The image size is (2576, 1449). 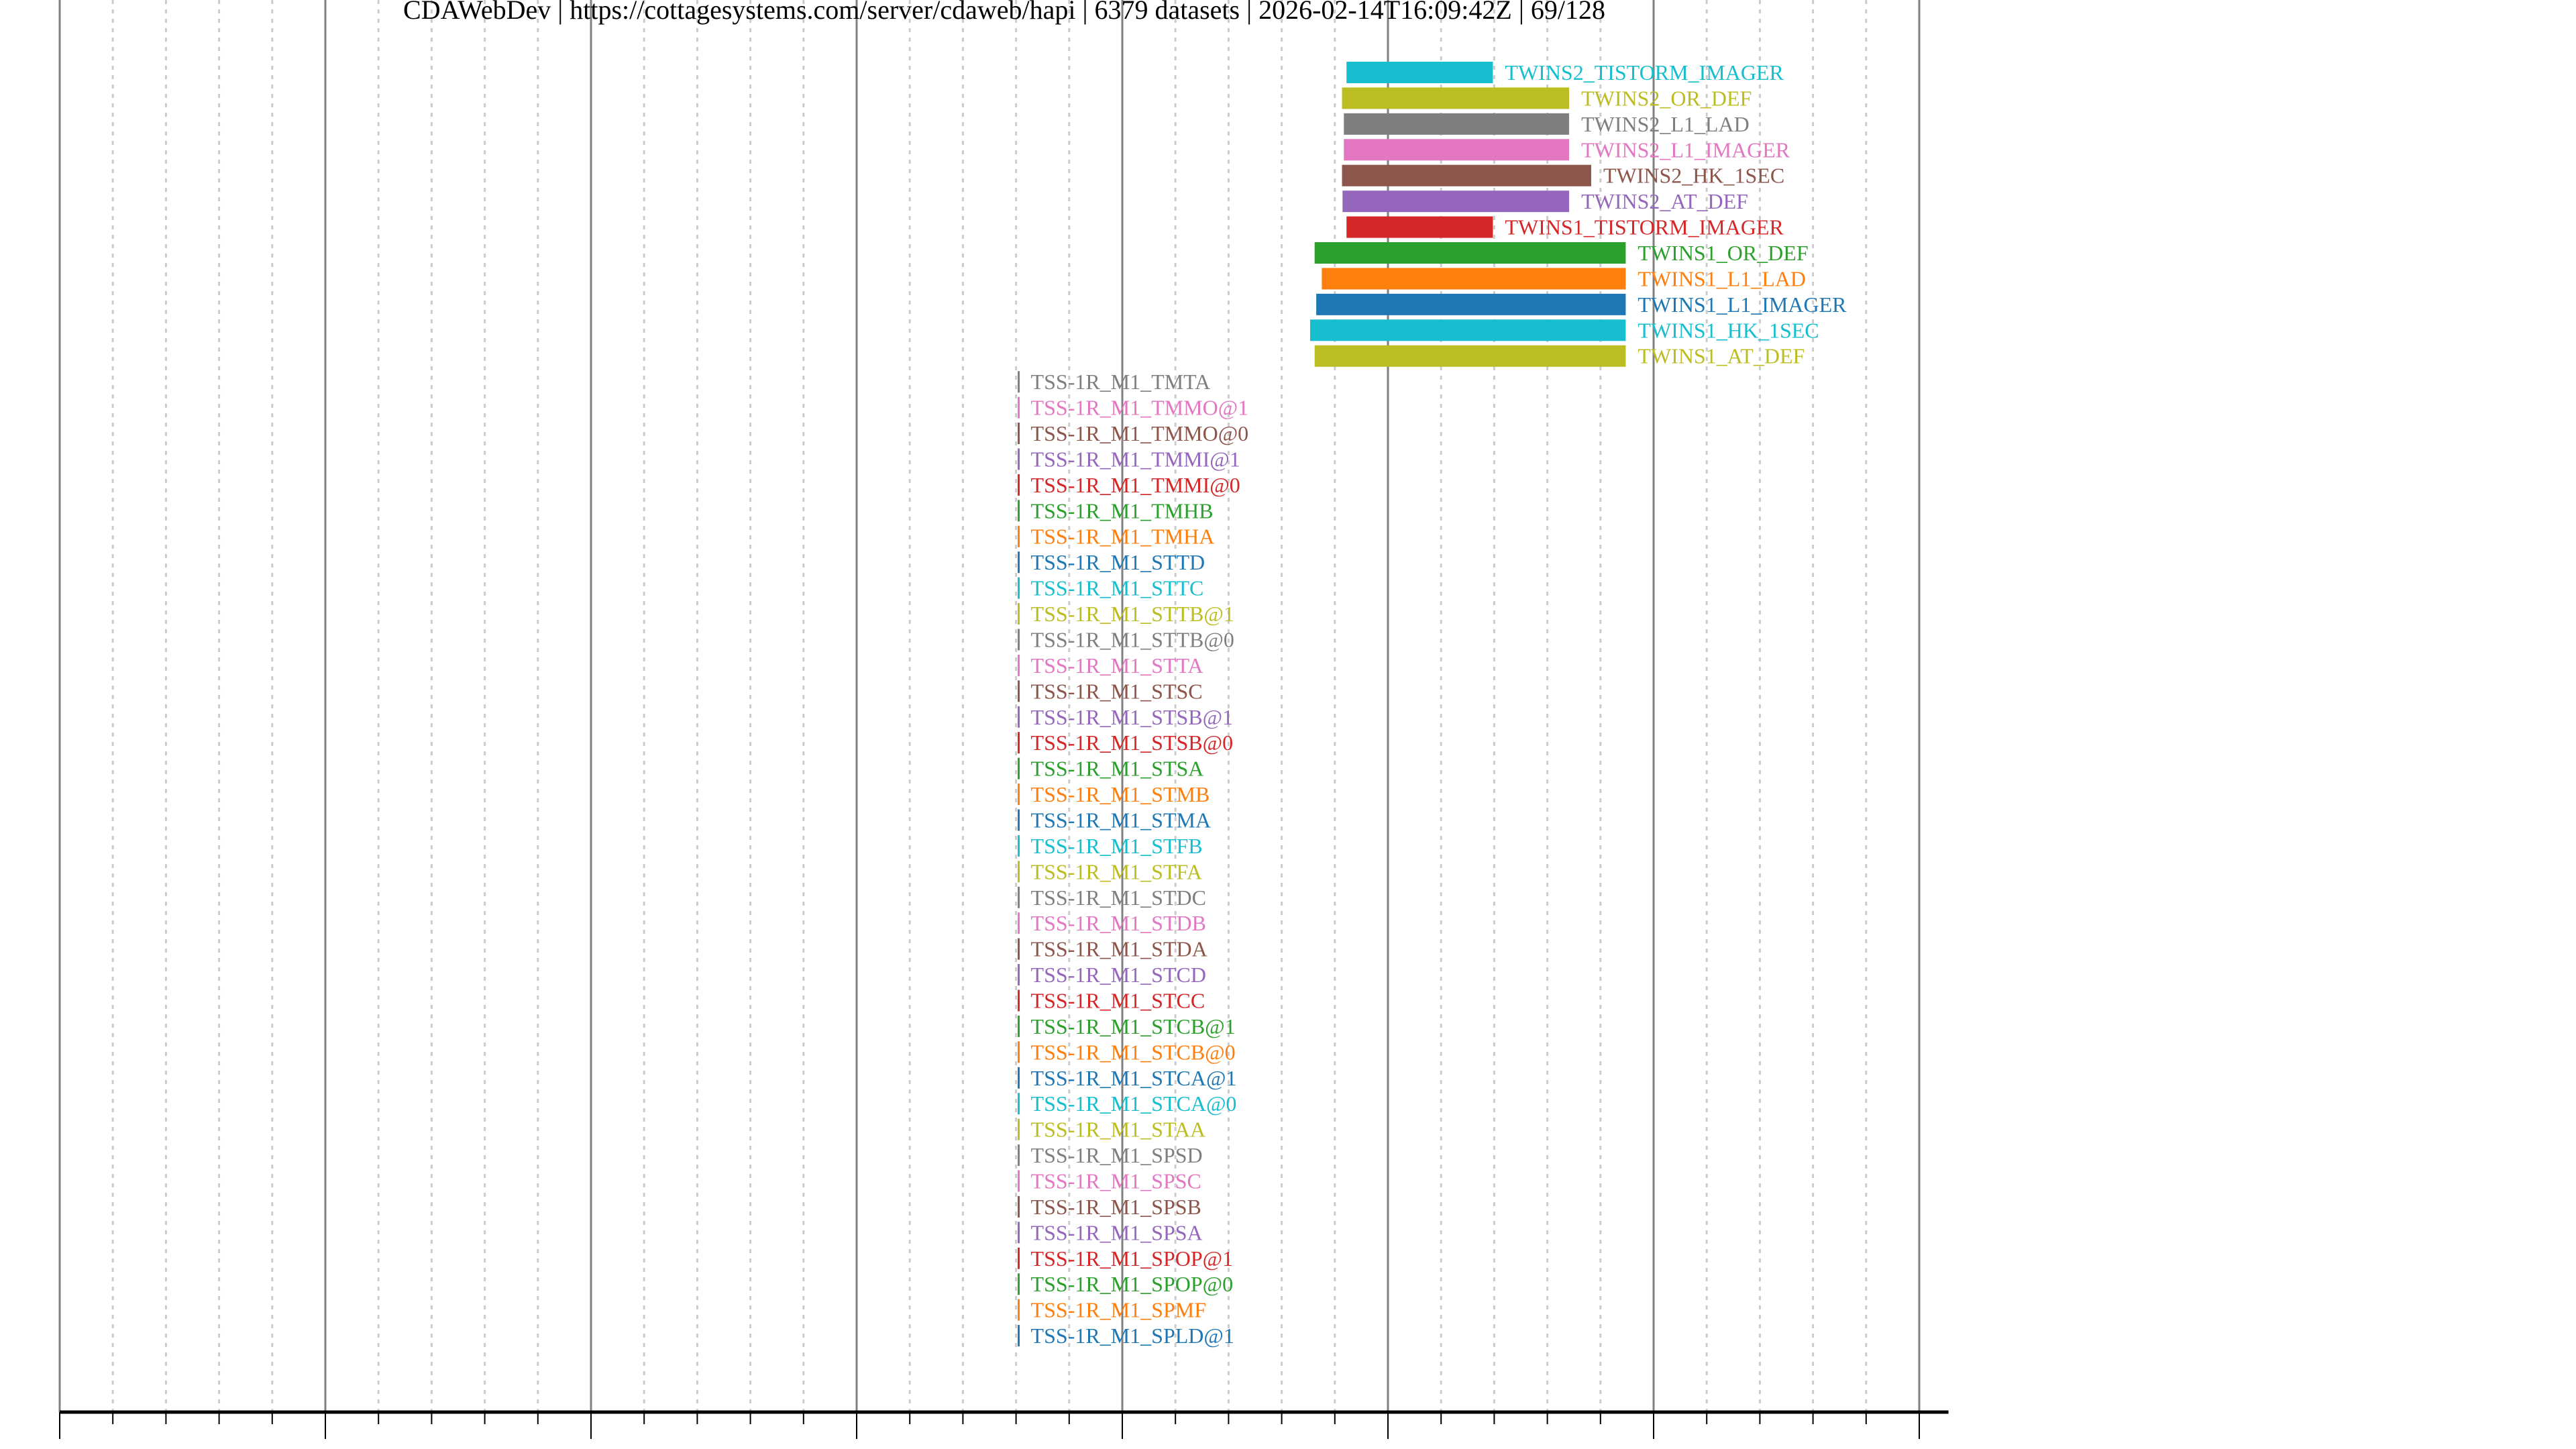 What do you see at coordinates (1123, 537) in the screenshot?
I see `bar-label: TSS-1R_M1_TMHA` at bounding box center [1123, 537].